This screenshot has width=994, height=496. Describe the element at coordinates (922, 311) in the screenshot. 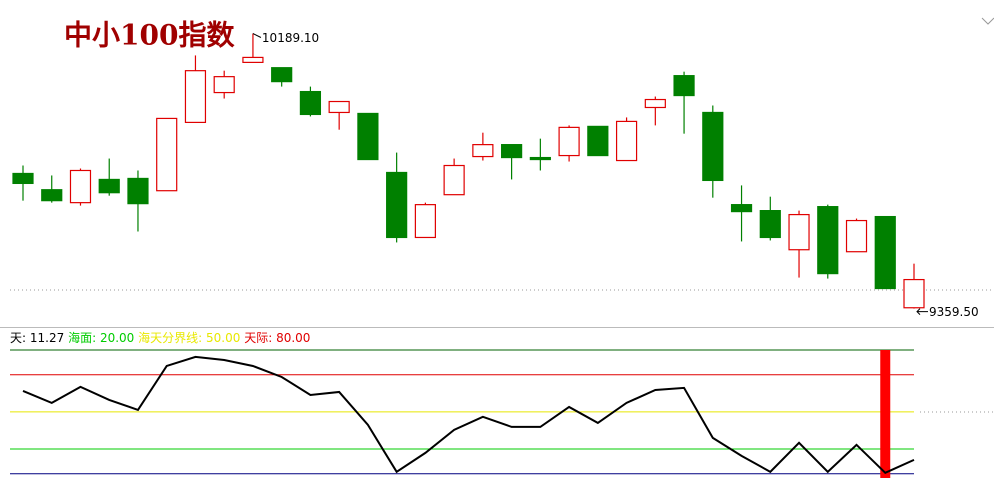

I see `low-pointer` at that location.